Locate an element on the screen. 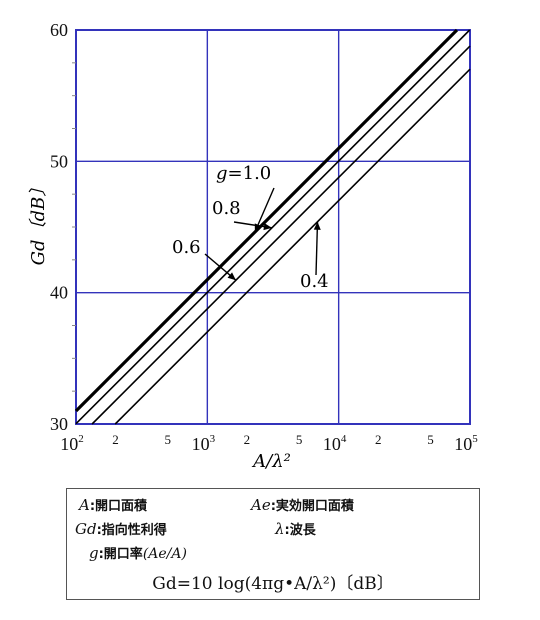 The image size is (540, 620). legend-row-lambda: λ:波長 is located at coordinates (295, 528).